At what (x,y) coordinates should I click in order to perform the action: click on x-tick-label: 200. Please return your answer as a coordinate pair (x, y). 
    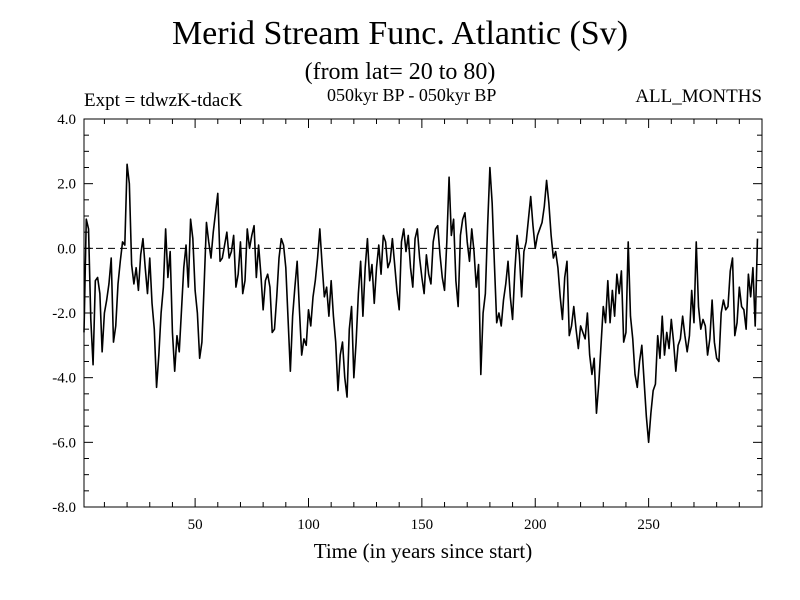
    Looking at the image, I should click on (535, 525).